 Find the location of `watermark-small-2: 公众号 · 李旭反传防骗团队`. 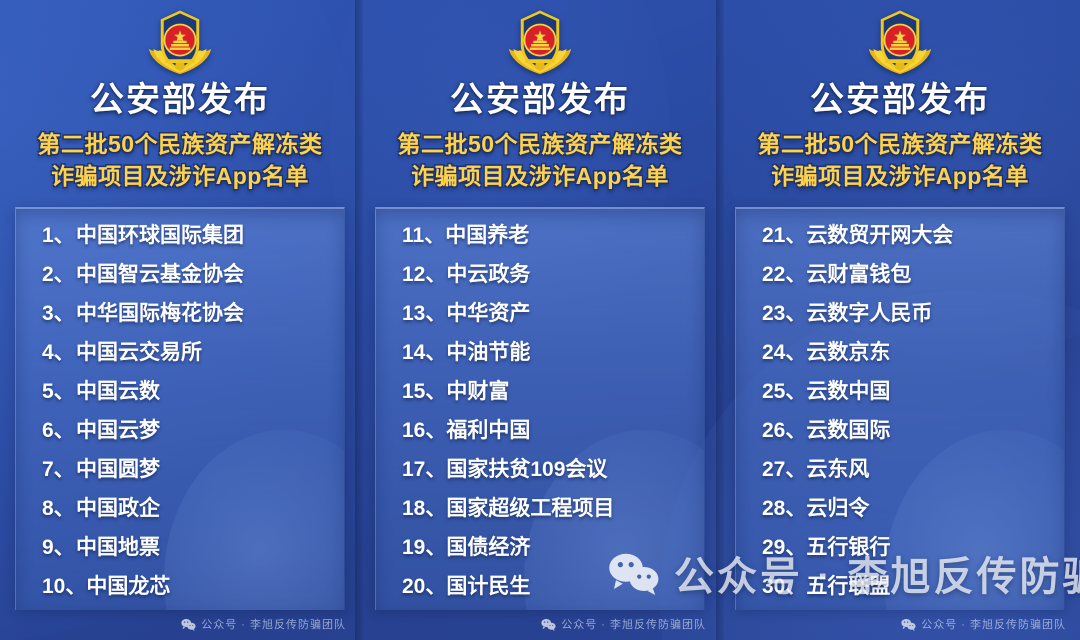

watermark-small-2: 公众号 · 李旭反传防骗团队 is located at coordinates (623, 624).